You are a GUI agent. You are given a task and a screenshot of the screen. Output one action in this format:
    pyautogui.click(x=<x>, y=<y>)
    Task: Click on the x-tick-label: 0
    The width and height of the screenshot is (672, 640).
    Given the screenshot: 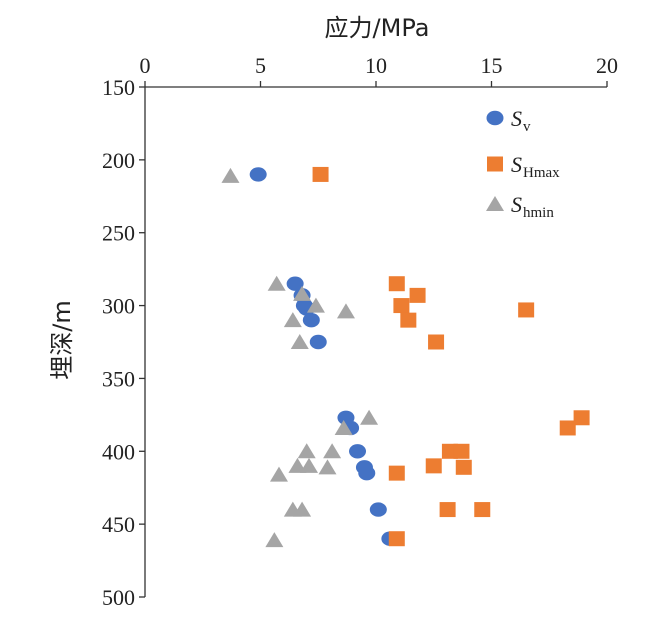 What is the action you would take?
    pyautogui.click(x=145, y=65)
    